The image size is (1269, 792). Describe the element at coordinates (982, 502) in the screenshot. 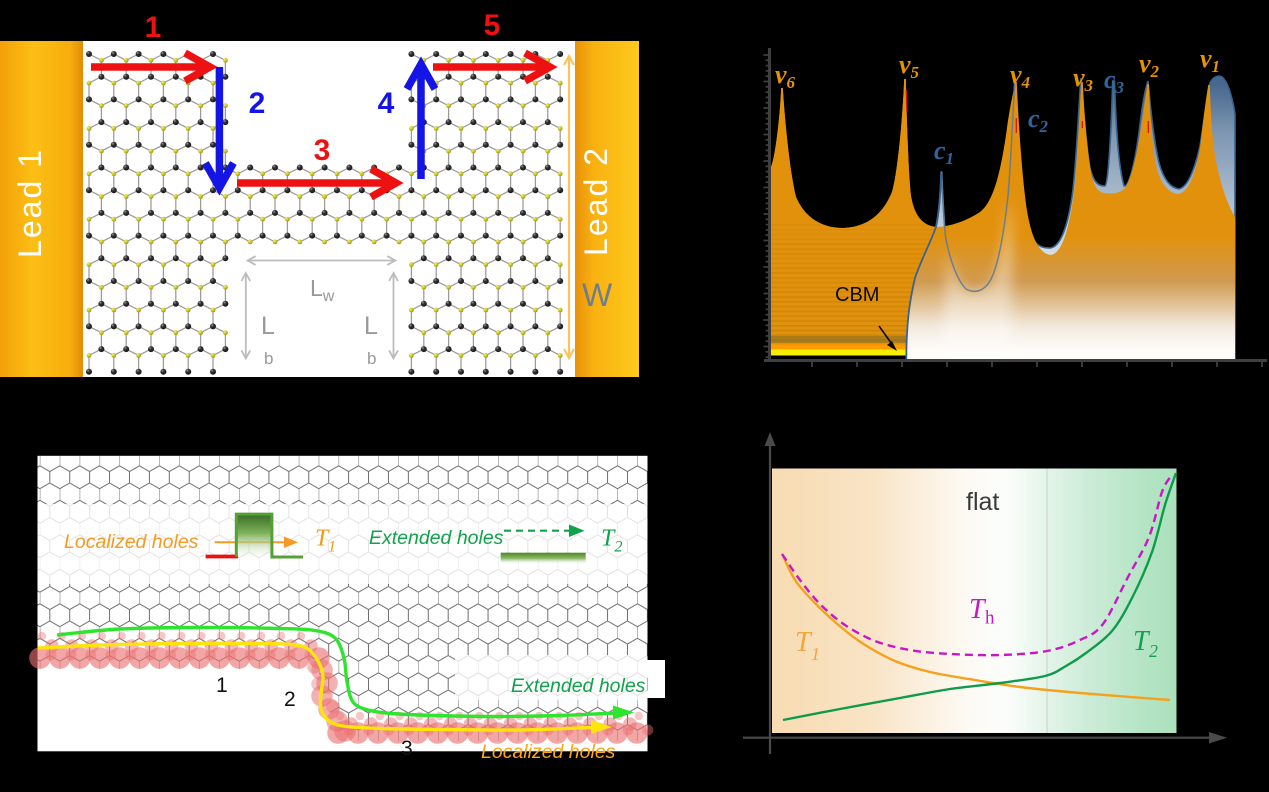

I see `svg-text: flat` at that location.